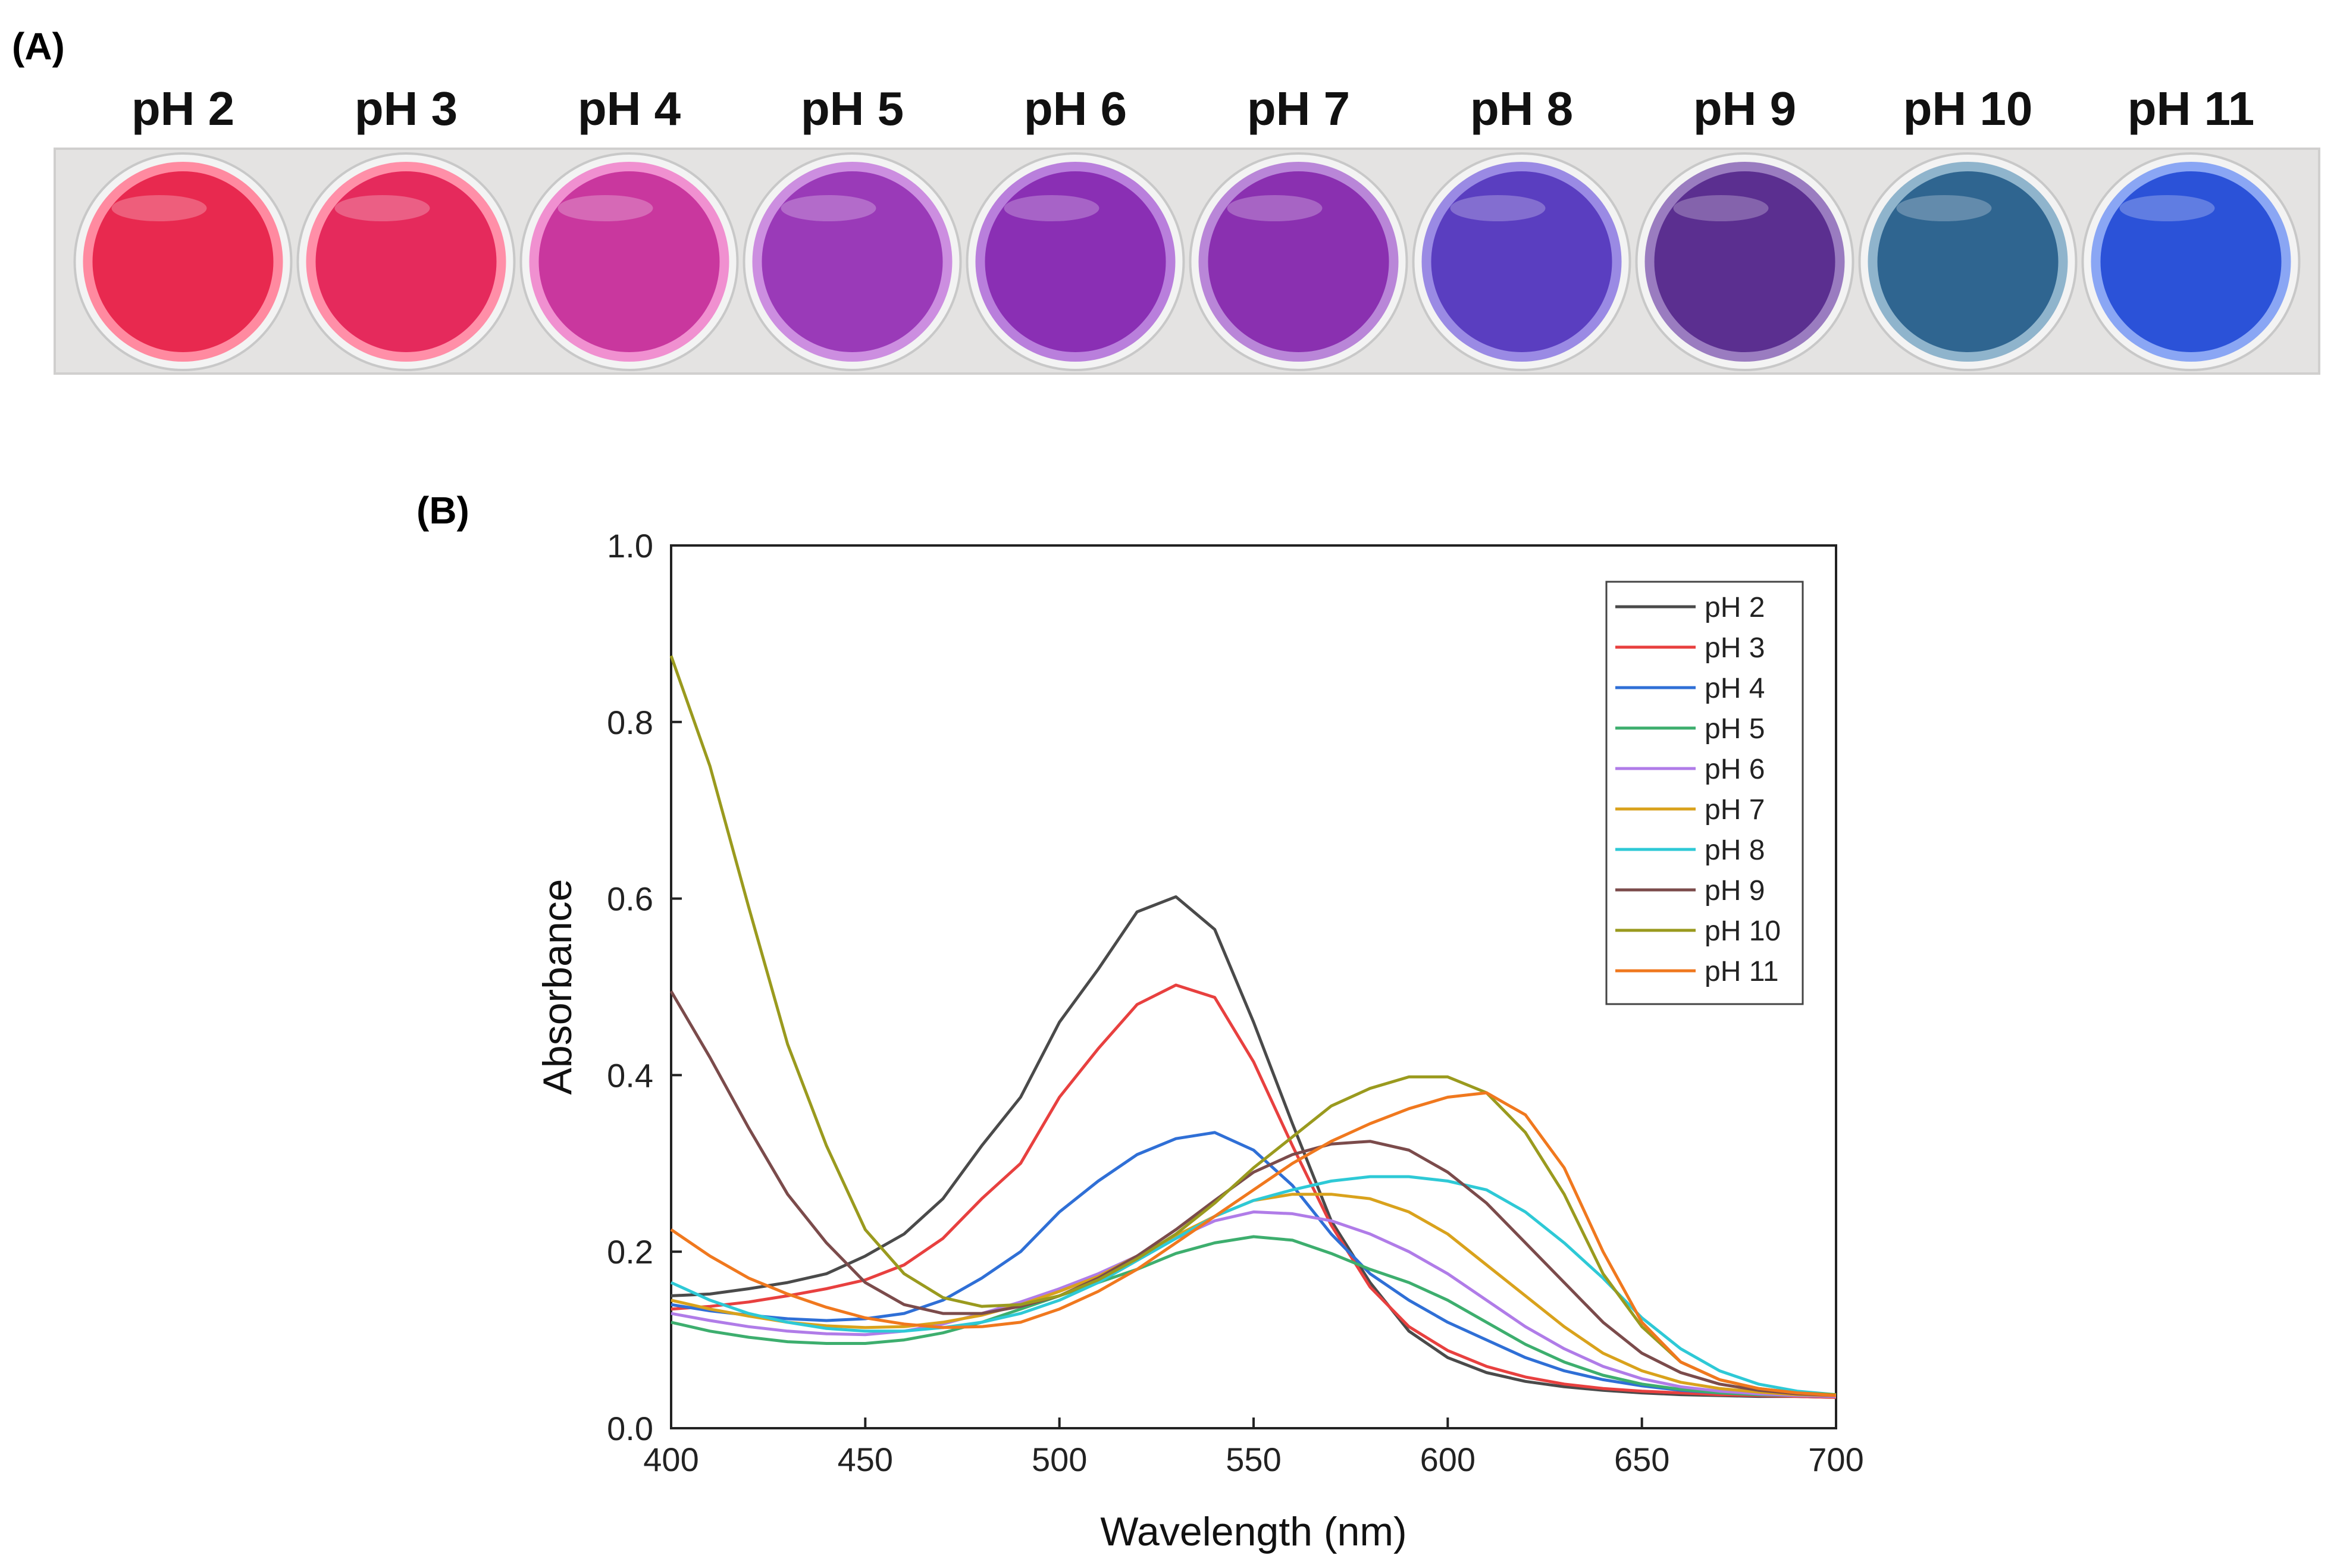 The image size is (2337, 1568). What do you see at coordinates (1075, 108) in the screenshot?
I see `ph-label: pH 6` at bounding box center [1075, 108].